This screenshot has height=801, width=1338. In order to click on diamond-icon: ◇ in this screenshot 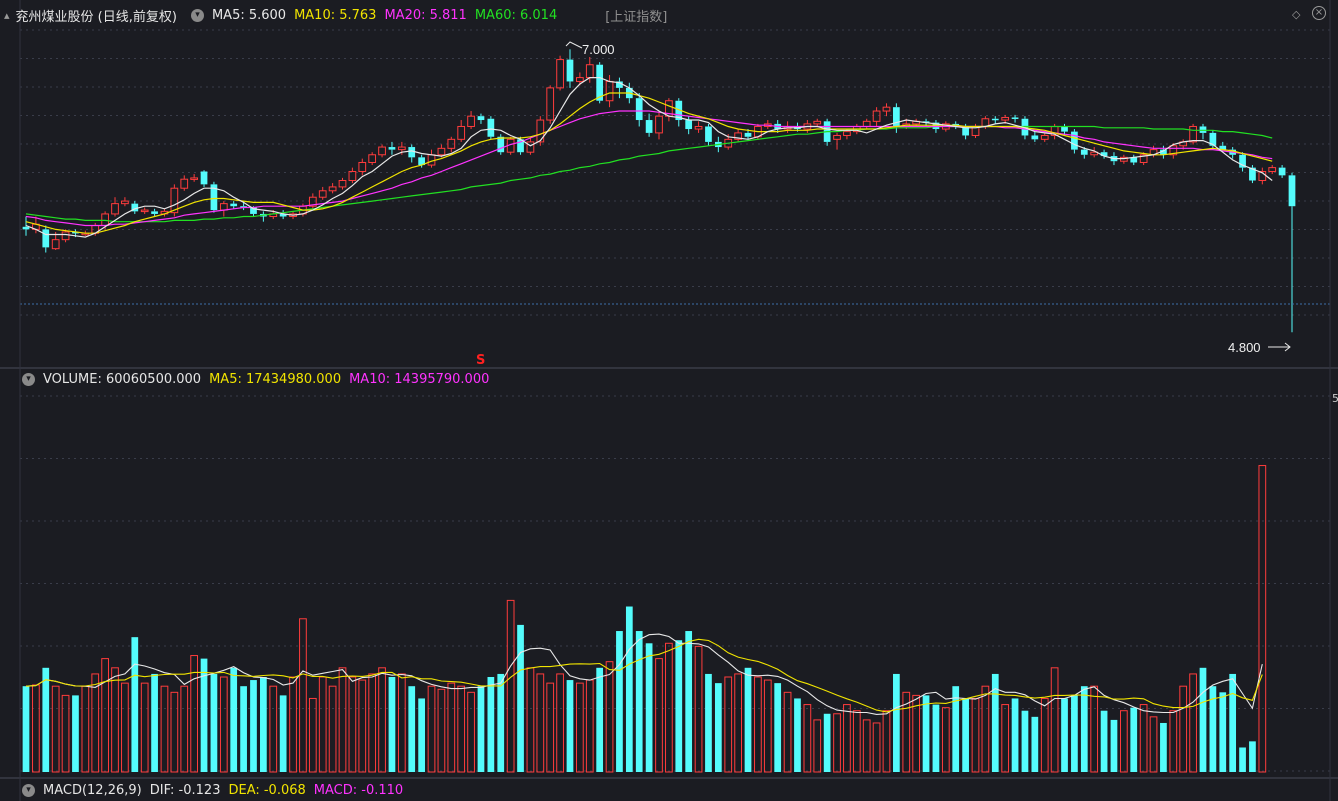, I will do `click(1296, 14)`.